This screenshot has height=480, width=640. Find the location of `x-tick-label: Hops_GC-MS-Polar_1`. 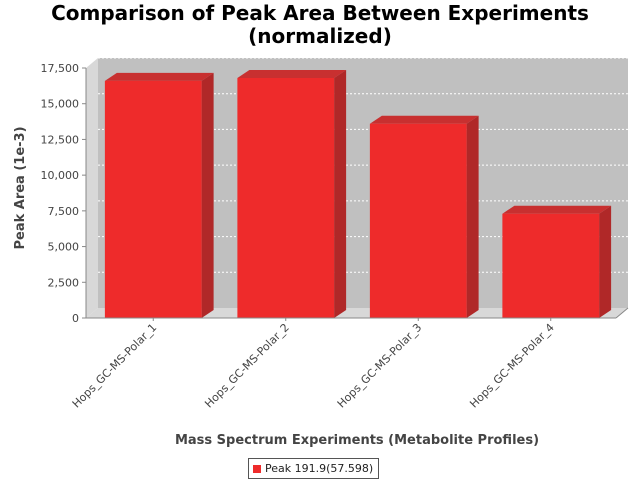

x-tick-label: Hops_GC-MS-Polar_1 is located at coordinates (115, 366).